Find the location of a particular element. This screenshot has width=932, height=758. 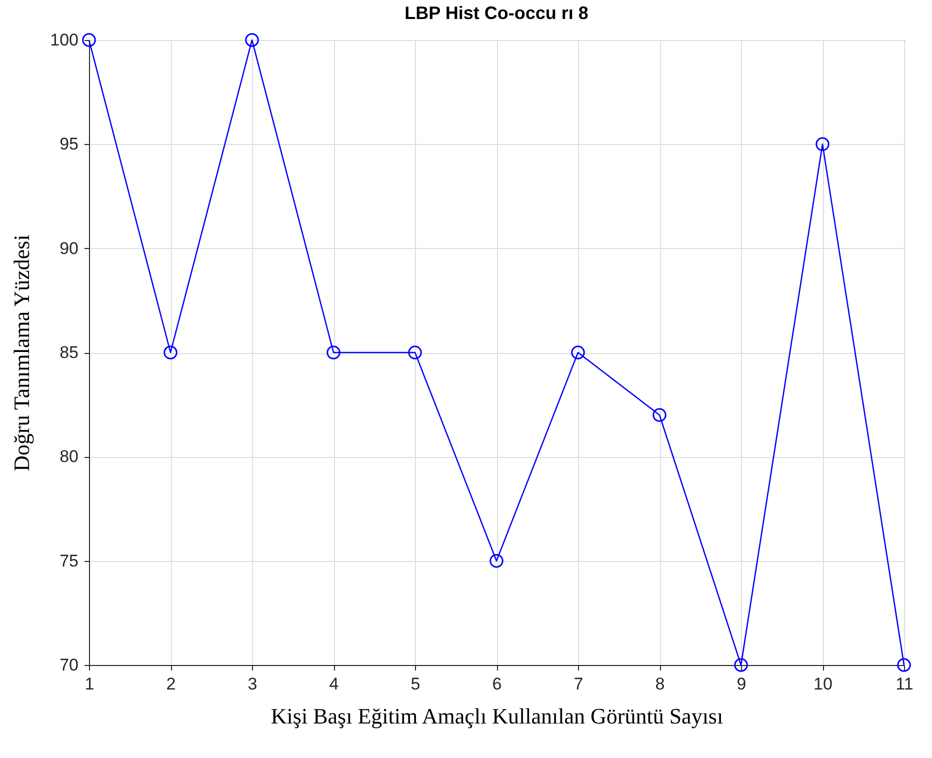

x-axis-title: Kişi Başı Eğitim Amaçlı Kullanılan Görüntü Sayısı is located at coordinates (497, 716).